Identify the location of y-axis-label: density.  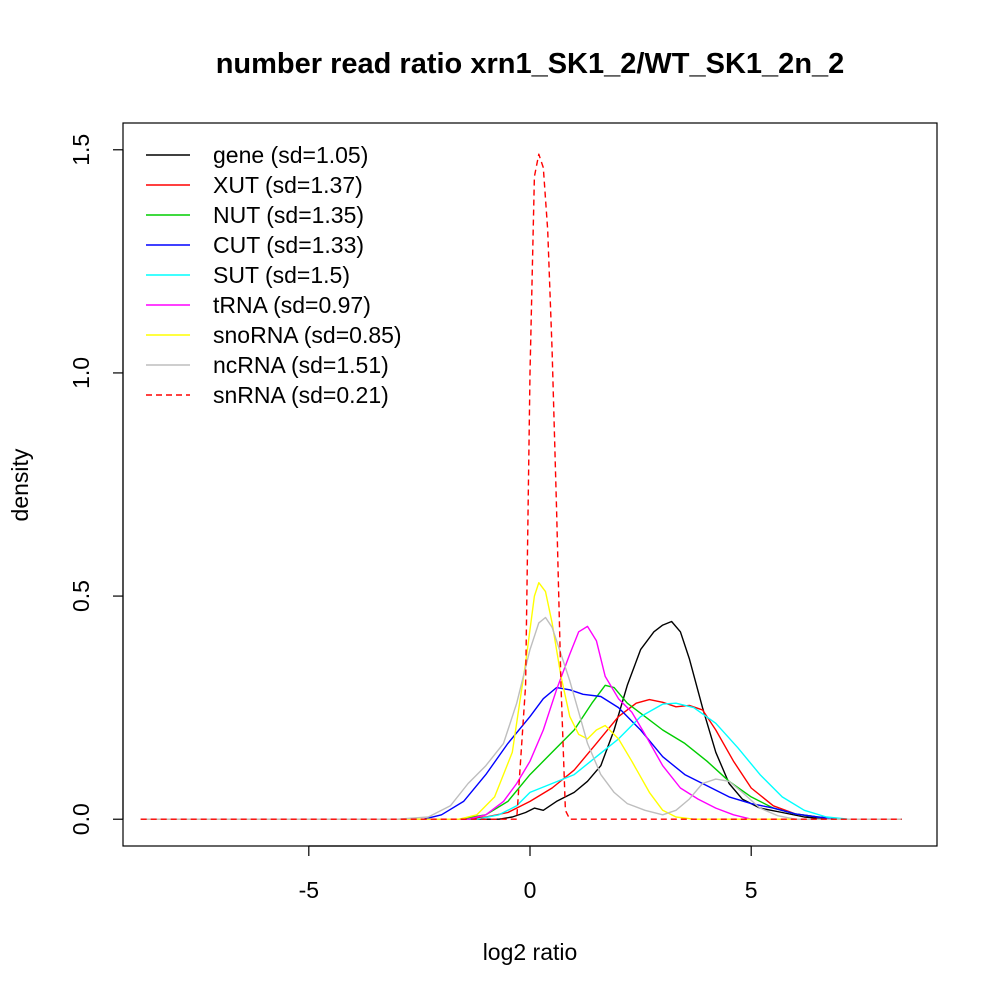
(20, 484).